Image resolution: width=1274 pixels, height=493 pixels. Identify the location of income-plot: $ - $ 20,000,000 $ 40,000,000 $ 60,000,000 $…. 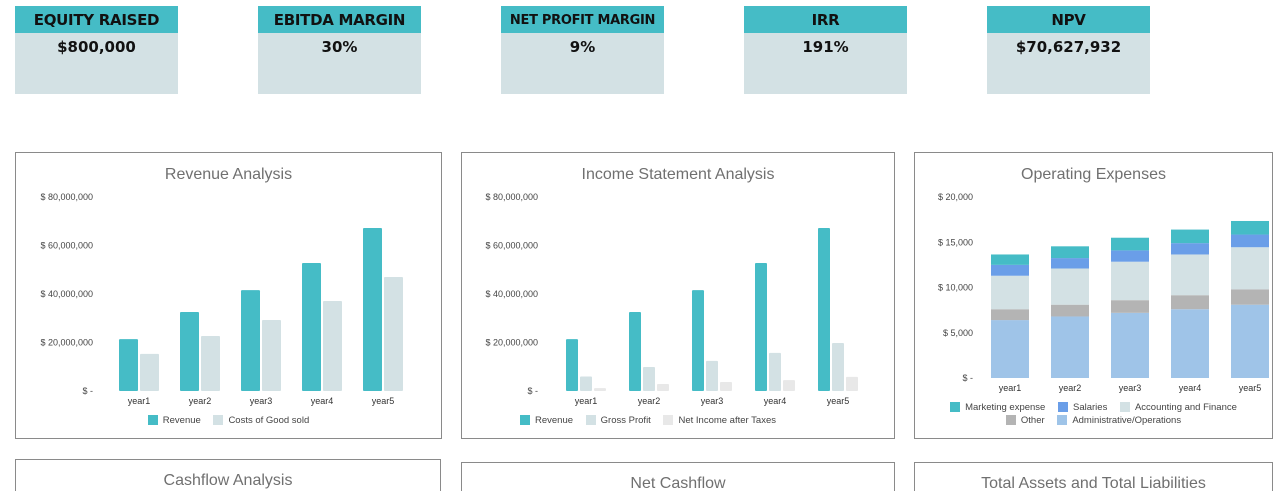
(671, 299).